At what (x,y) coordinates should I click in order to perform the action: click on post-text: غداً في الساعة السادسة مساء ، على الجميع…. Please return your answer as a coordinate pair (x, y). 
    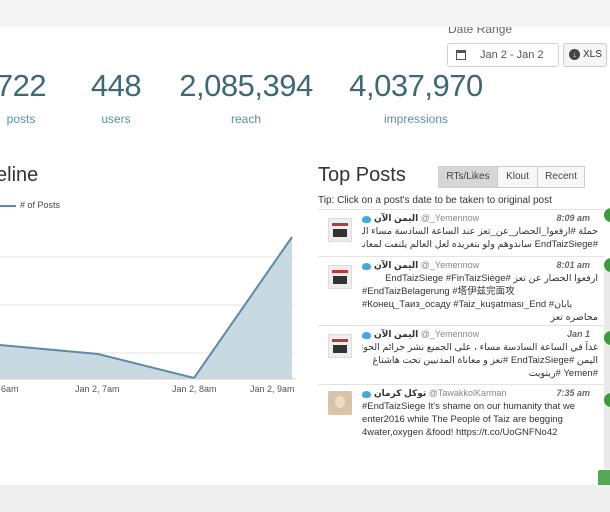
    Looking at the image, I should click on (480, 361).